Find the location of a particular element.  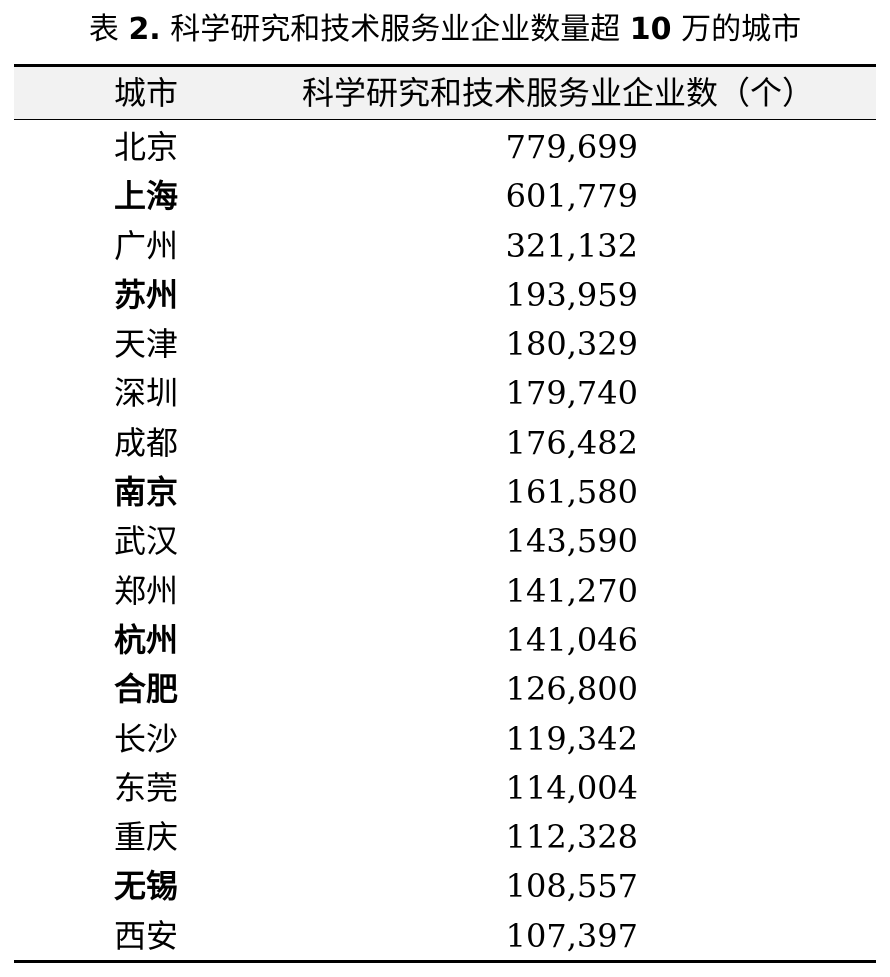

city-cell: 南京 is located at coordinates (146, 492).